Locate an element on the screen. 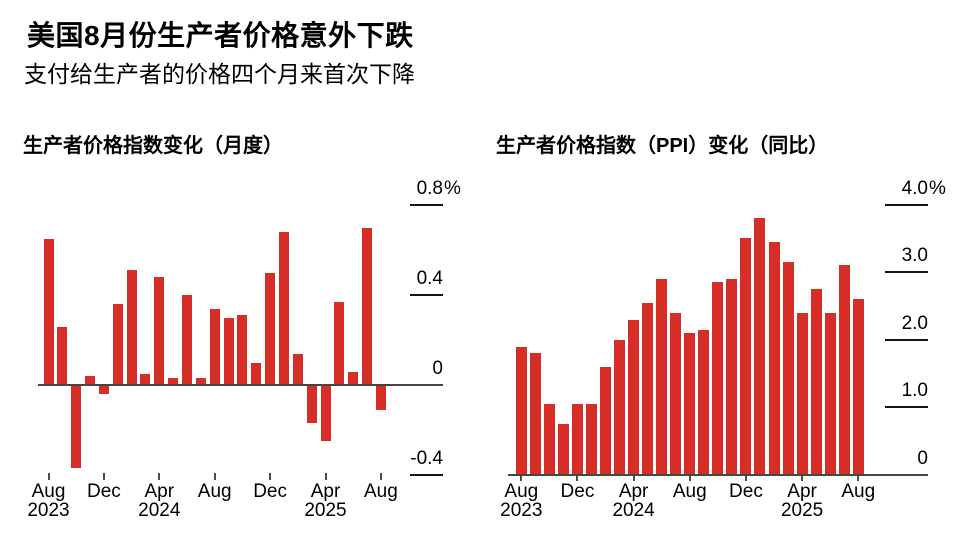 The width and height of the screenshot is (957, 543). xtick-year-ppi-yoy-0: 2023 is located at coordinates (521, 510).